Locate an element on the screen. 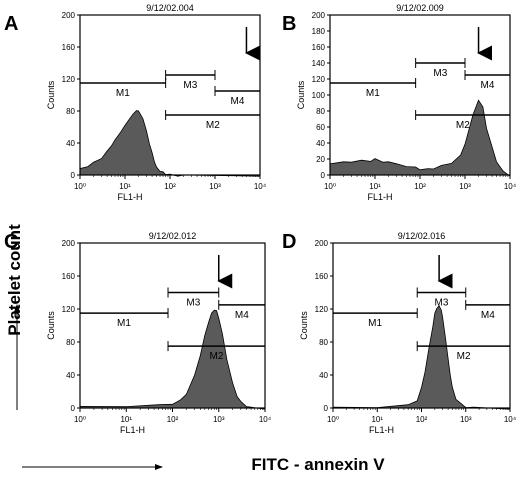  panel-title: 9/12/02.016 is located at coordinates (422, 236).